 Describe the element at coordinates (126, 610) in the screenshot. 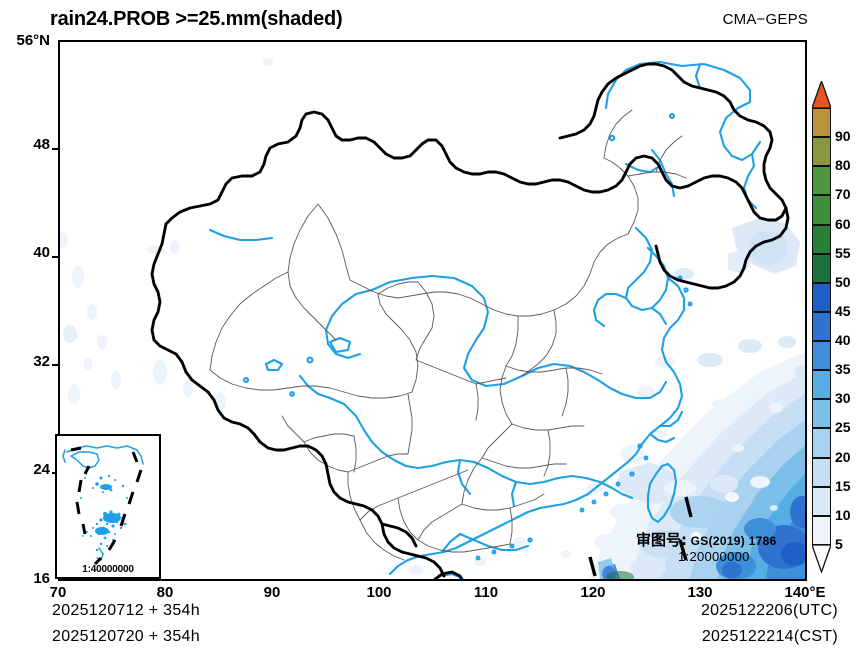

I see `footer-init-time-utc: 2025120712 + 354h` at that location.